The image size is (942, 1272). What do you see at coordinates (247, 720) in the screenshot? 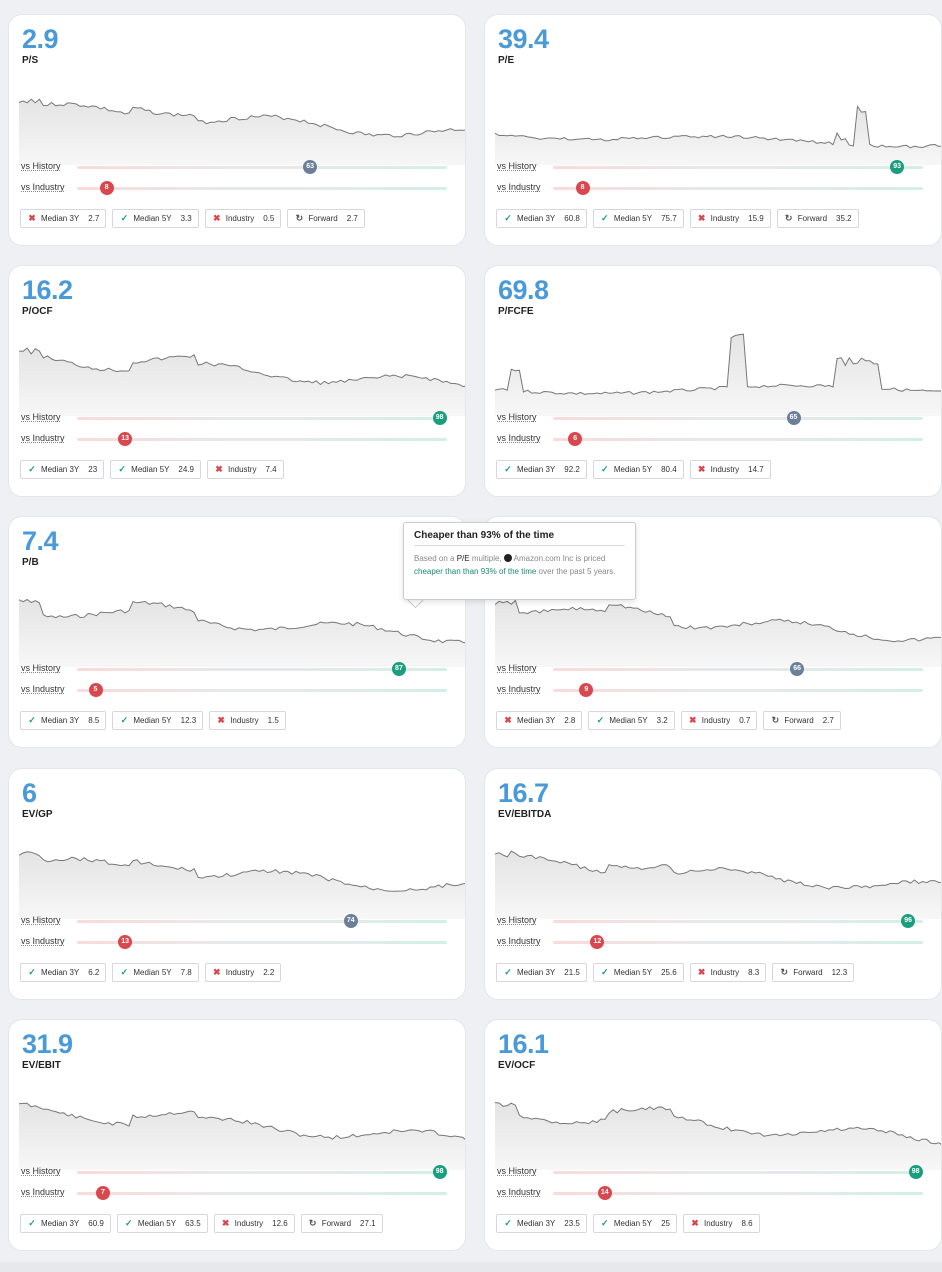
I see `chip-industry: ✖ Industry 1.5` at bounding box center [247, 720].